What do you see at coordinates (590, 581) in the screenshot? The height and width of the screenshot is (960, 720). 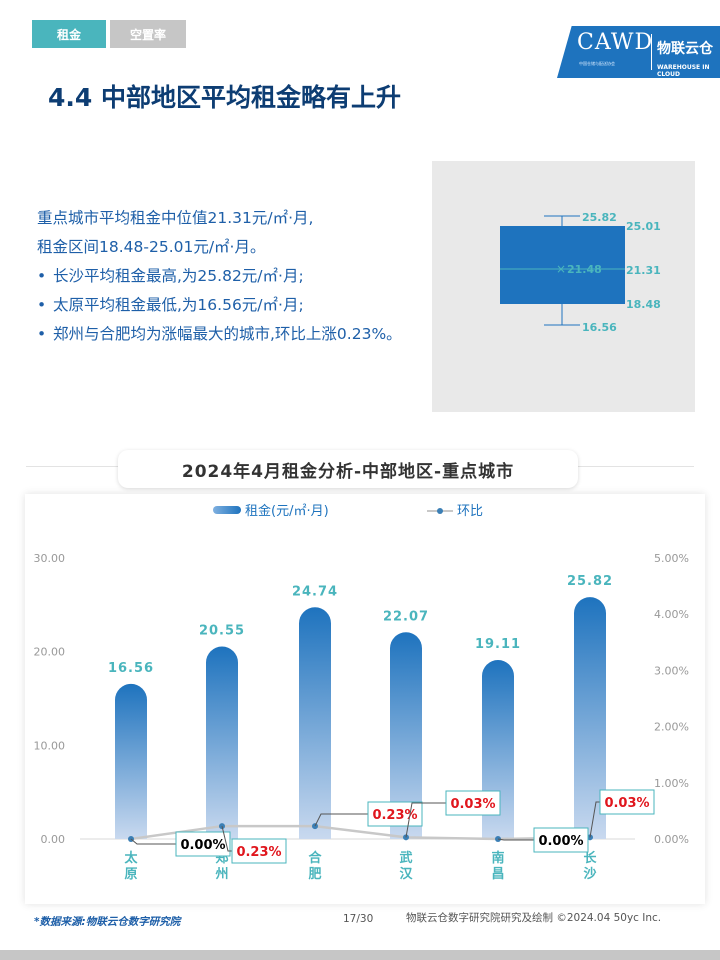 I see `bar-value-label: 25.82` at bounding box center [590, 581].